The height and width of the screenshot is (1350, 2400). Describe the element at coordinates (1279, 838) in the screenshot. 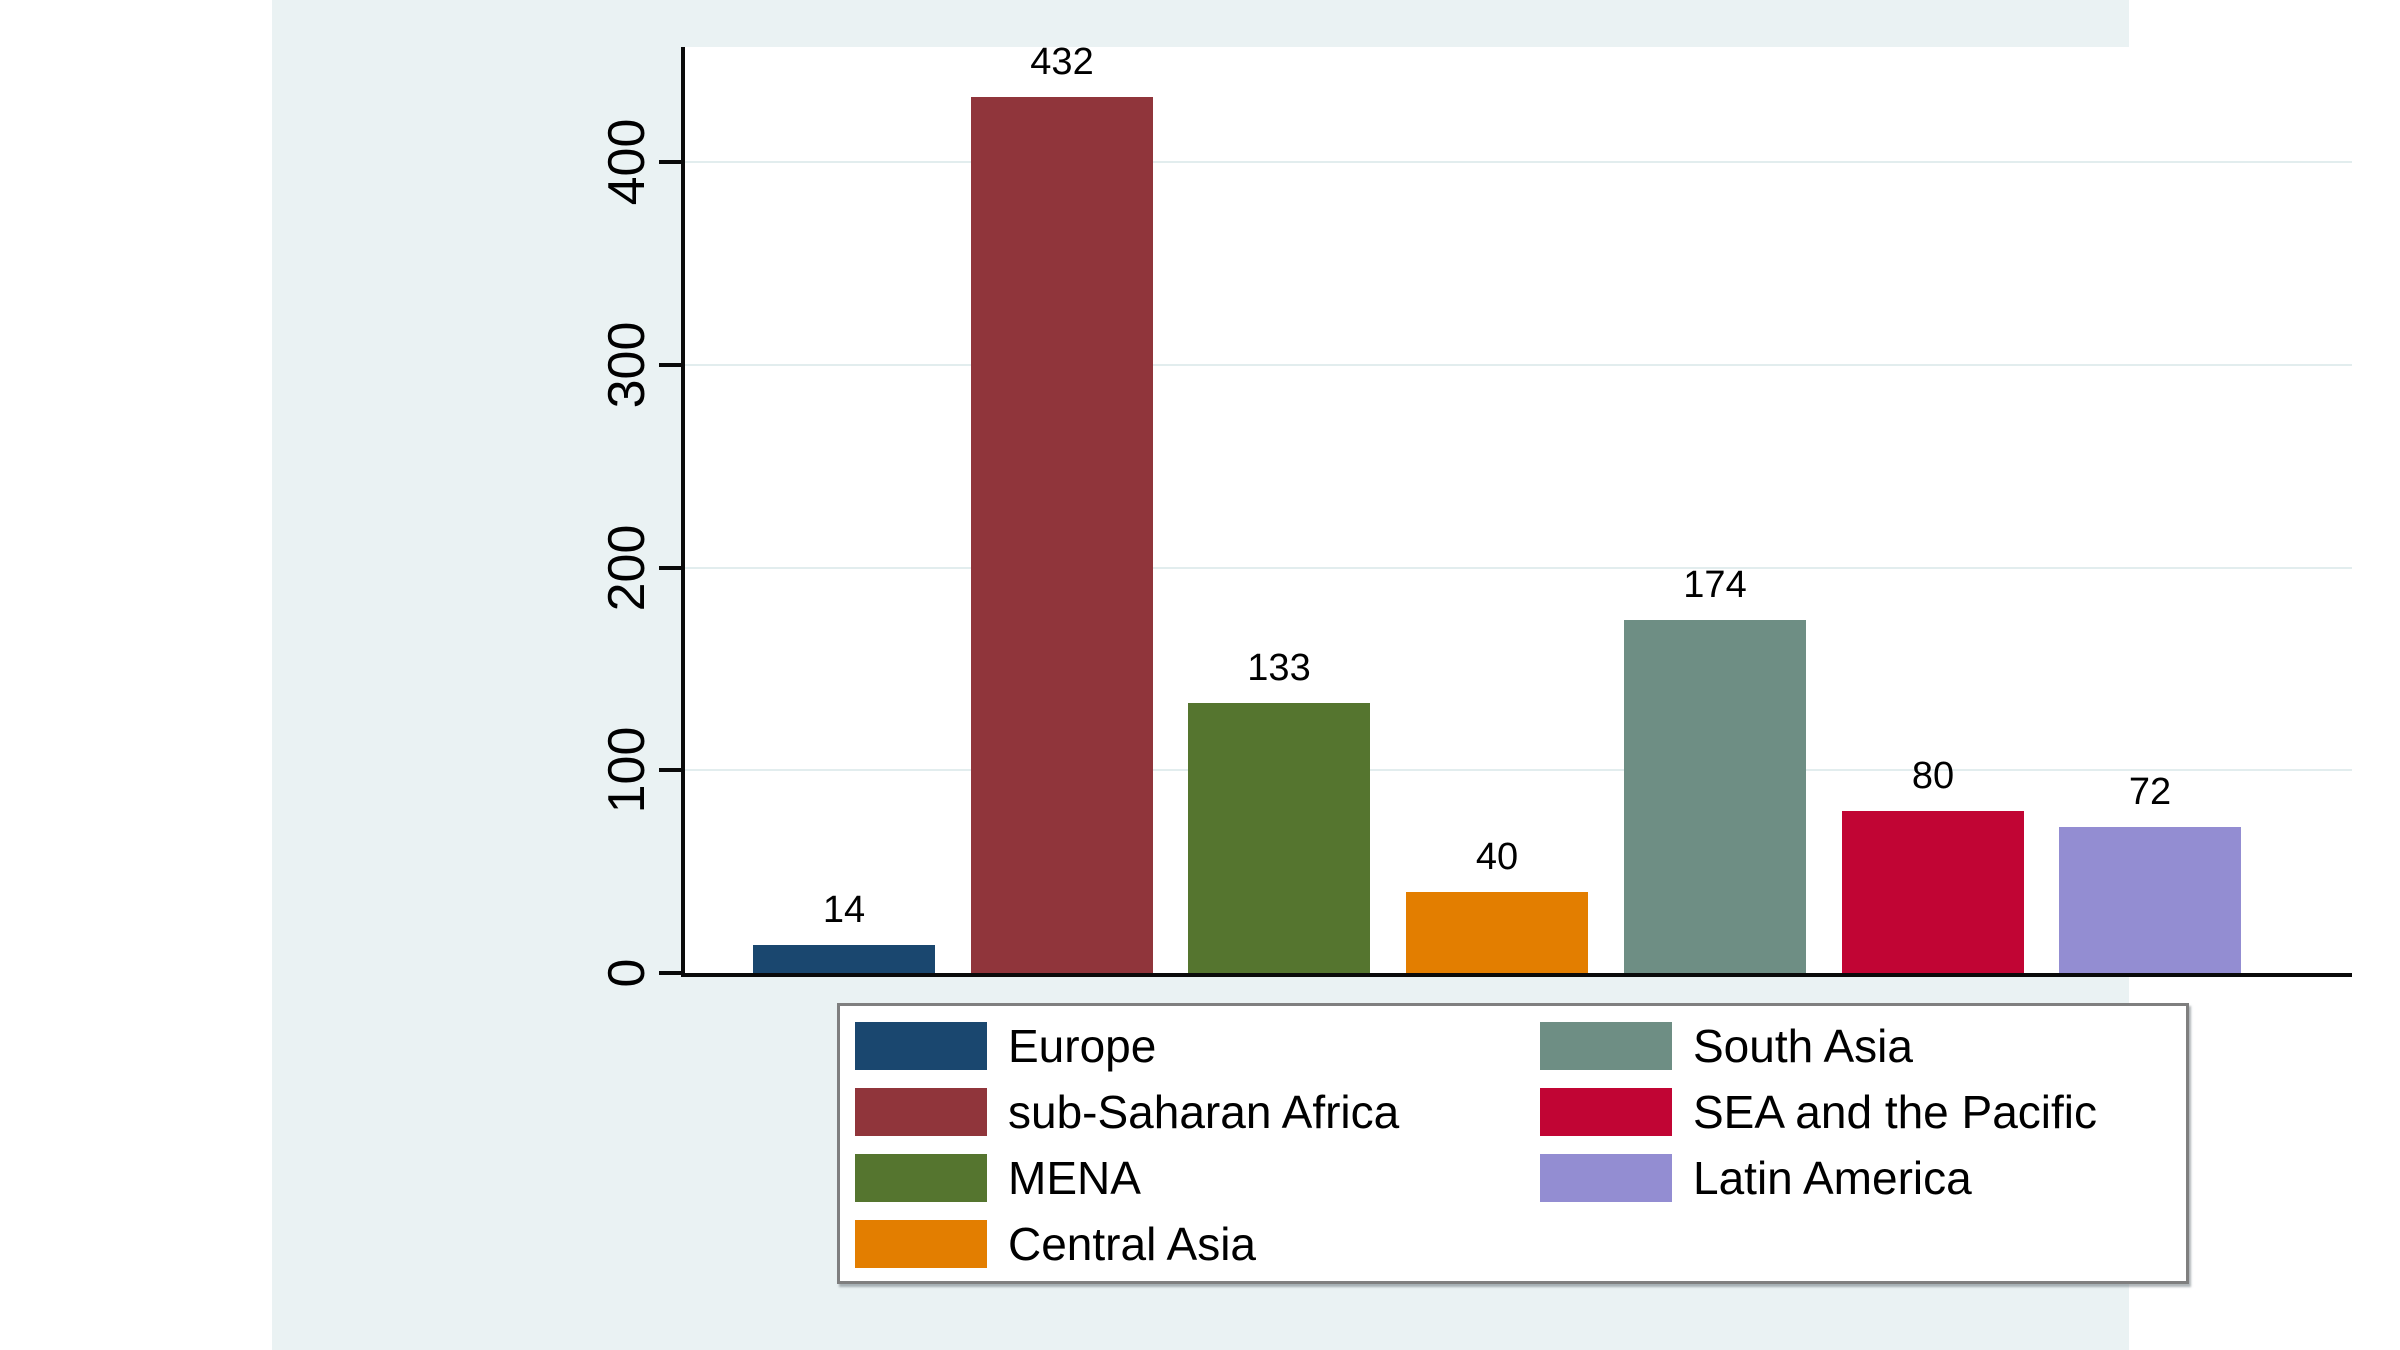

I see `bar-mena` at that location.